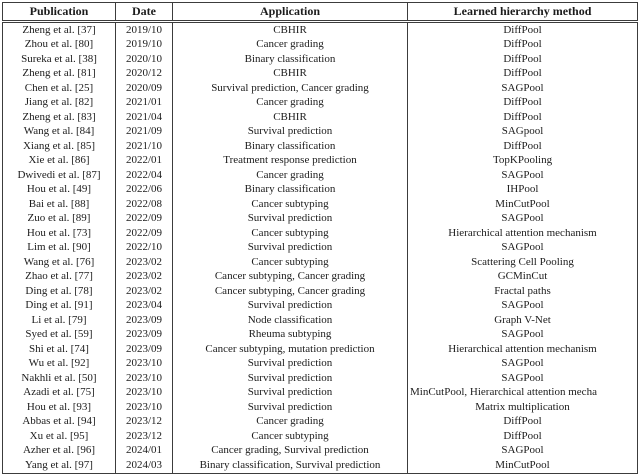 This screenshot has width=640, height=476. What do you see at coordinates (144, 160) in the screenshot?
I see `date-cell: 2022/01` at bounding box center [144, 160].